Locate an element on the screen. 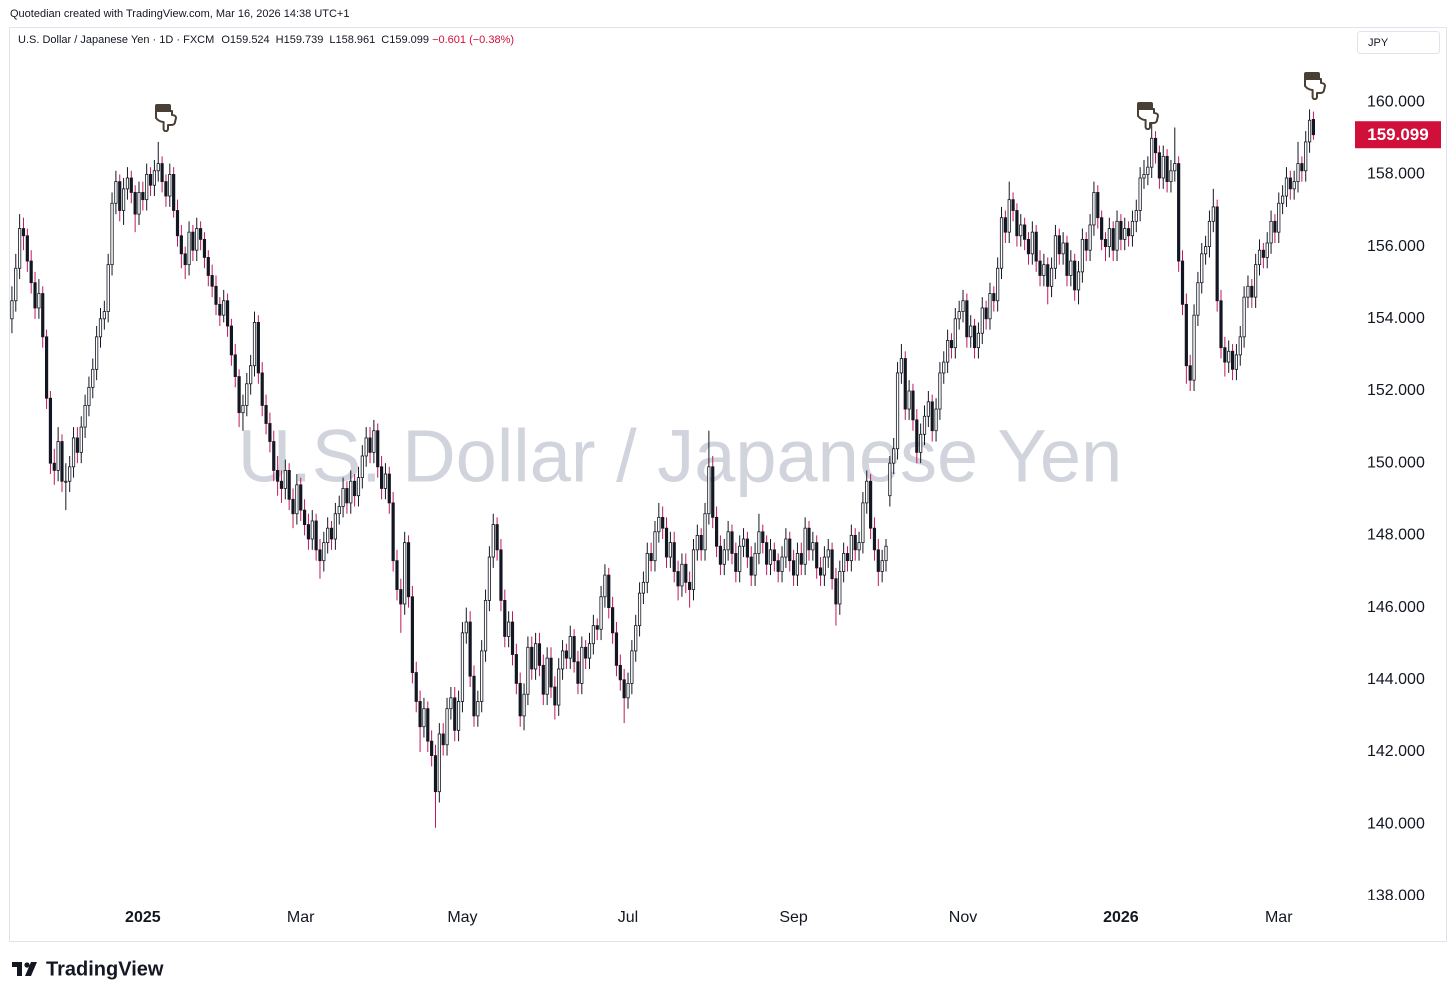 The width and height of the screenshot is (1456, 999). y-tick-label: 140.000 is located at coordinates (1396, 823).